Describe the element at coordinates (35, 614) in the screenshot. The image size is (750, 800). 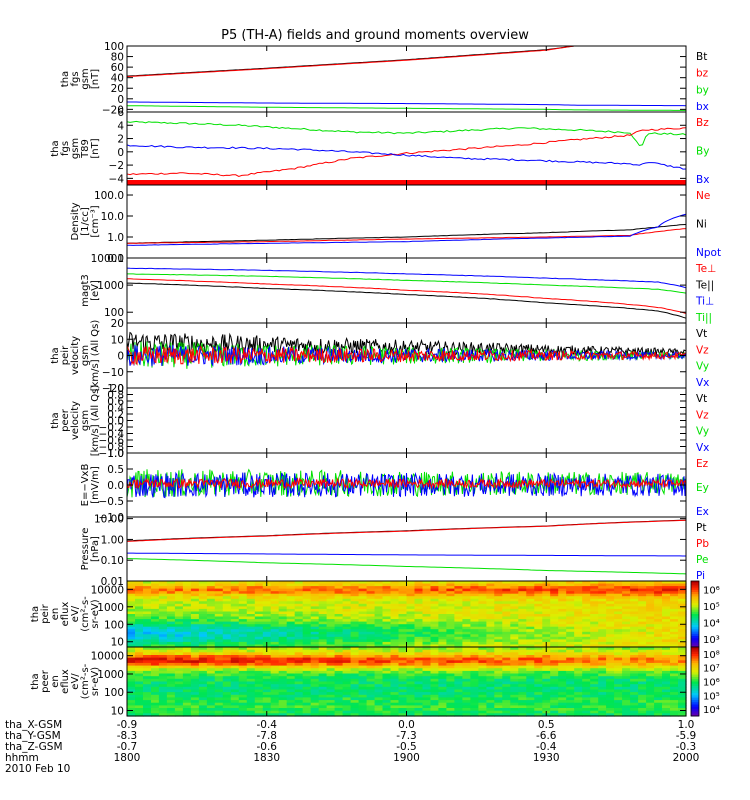
I see `y-axis-label: tha` at that location.